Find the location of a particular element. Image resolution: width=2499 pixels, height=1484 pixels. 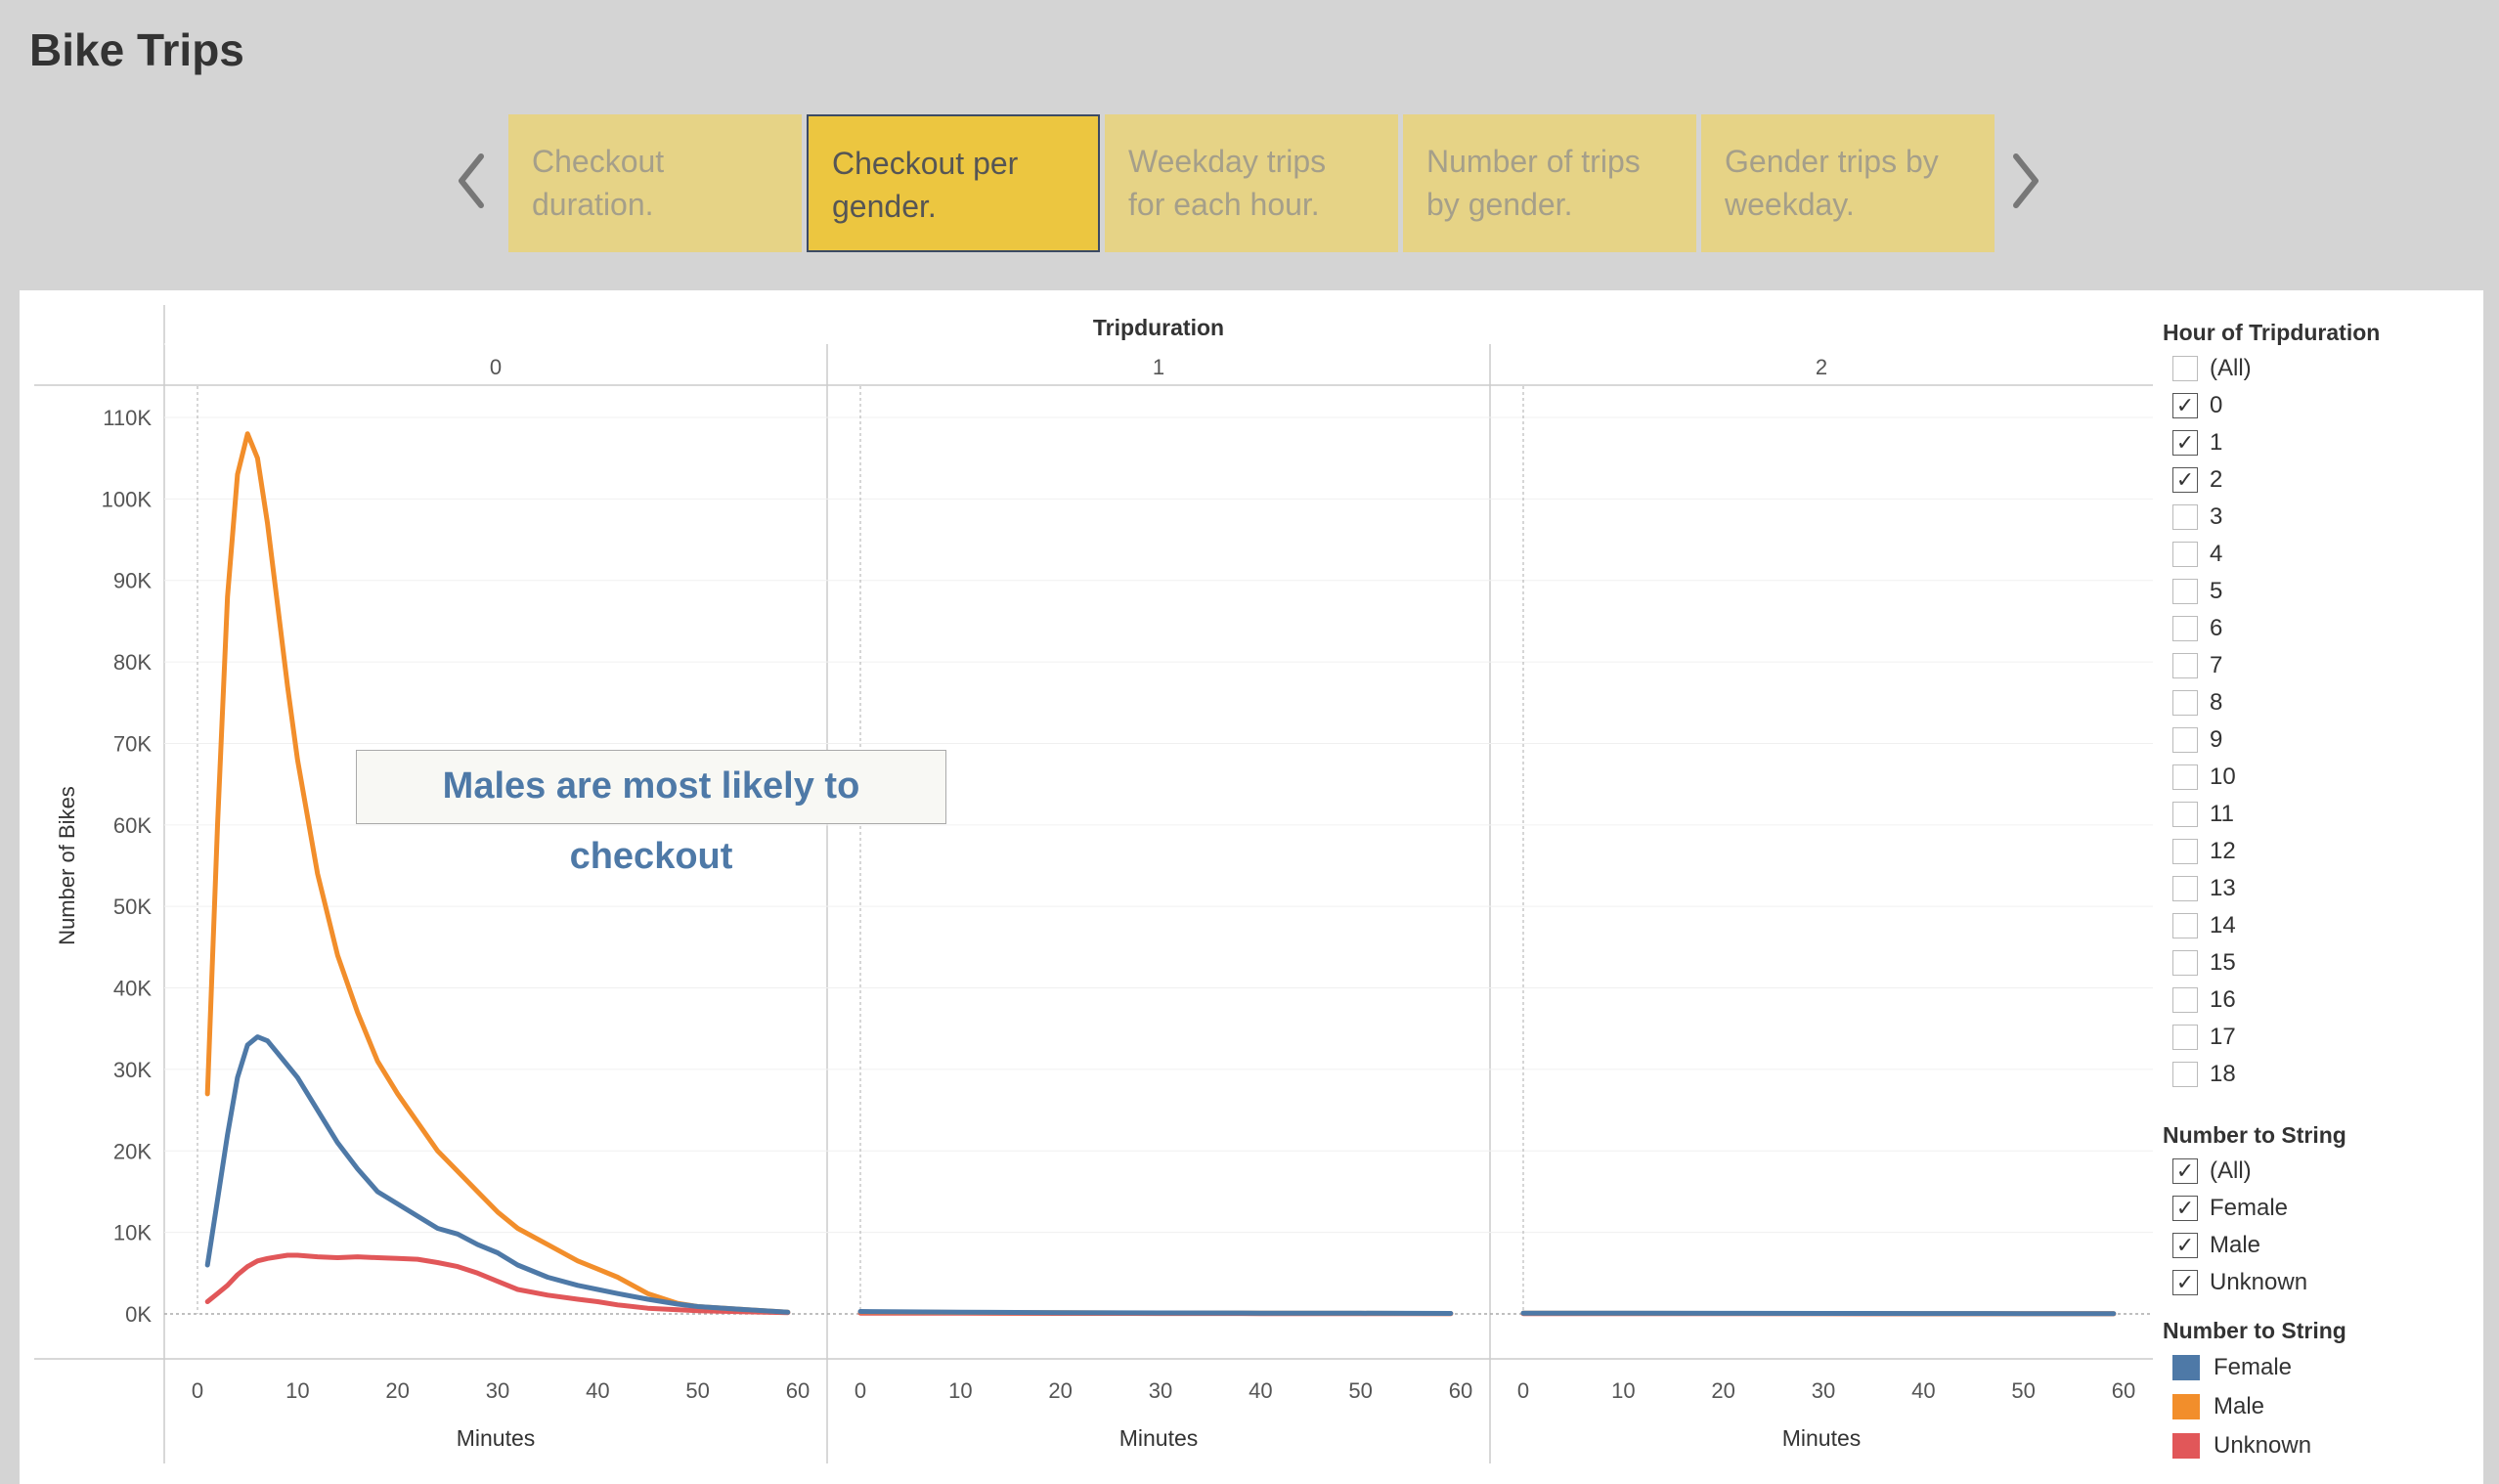

next-story-arrow is located at coordinates (2026, 181).